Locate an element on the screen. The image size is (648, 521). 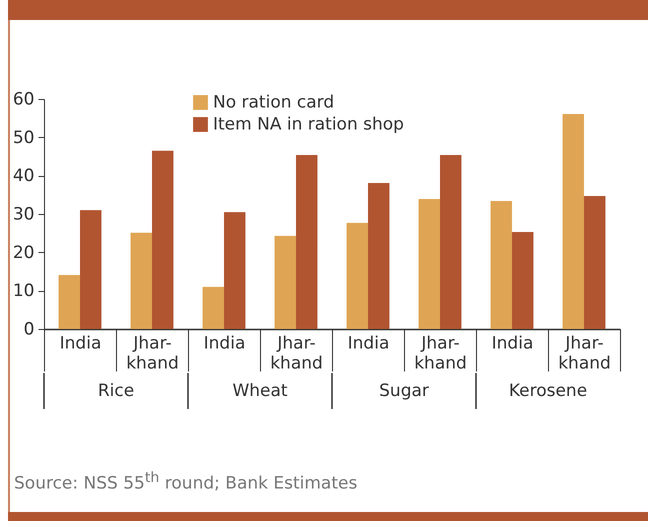
legend-label: No ration card is located at coordinates (273, 102).